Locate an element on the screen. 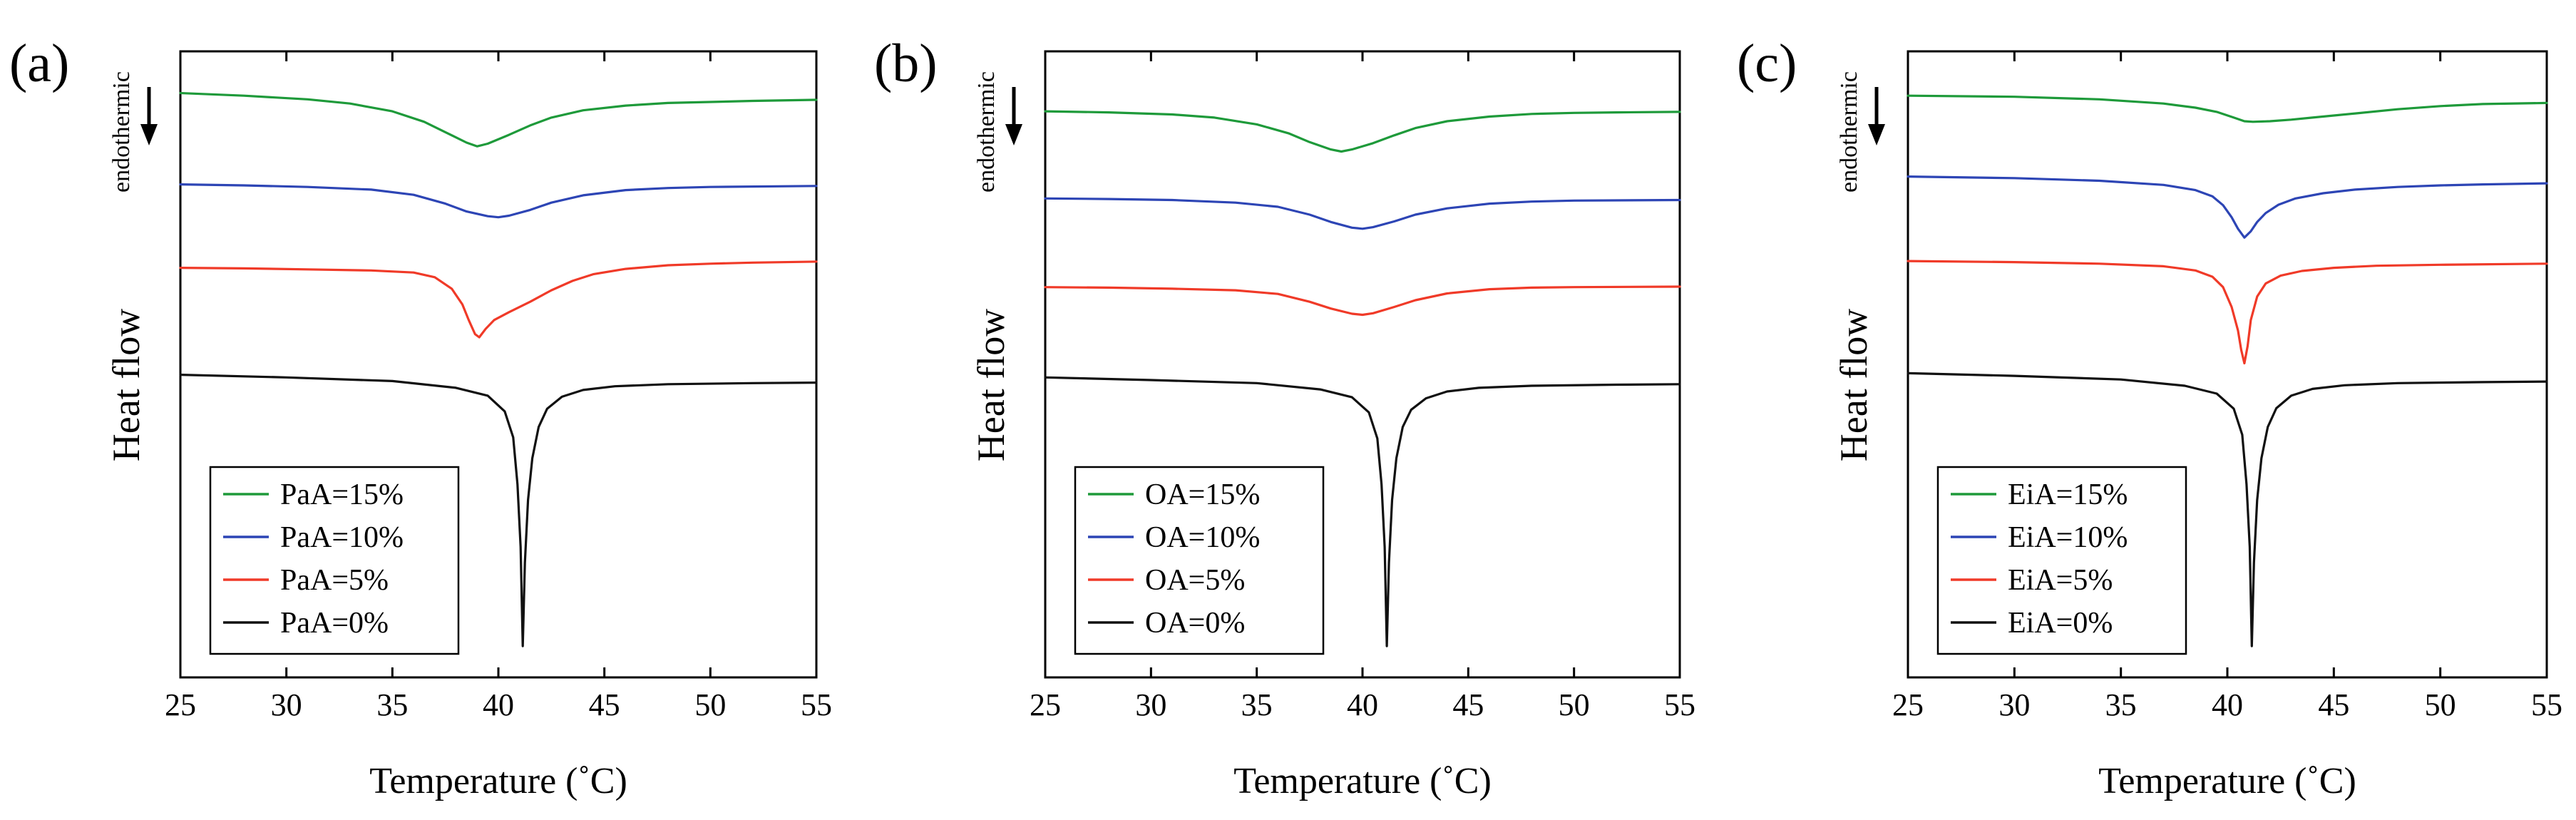 This screenshot has height=820, width=2576. legend-entry: PaA=0% is located at coordinates (334, 623).